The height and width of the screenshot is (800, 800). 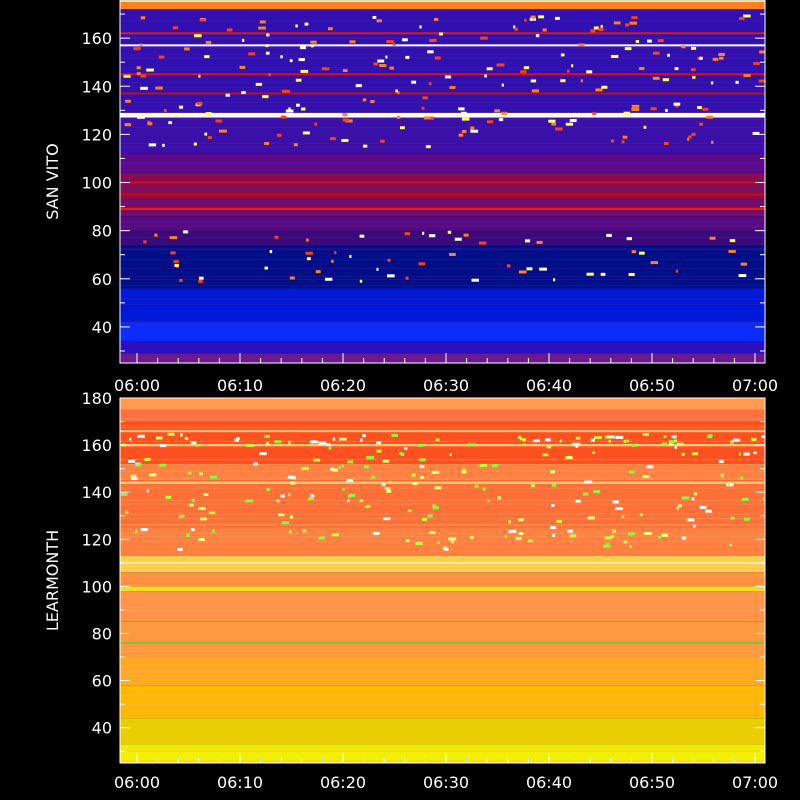 I want to click on san-vito-y-axis-label: SAN VITO, so click(x=52, y=181).